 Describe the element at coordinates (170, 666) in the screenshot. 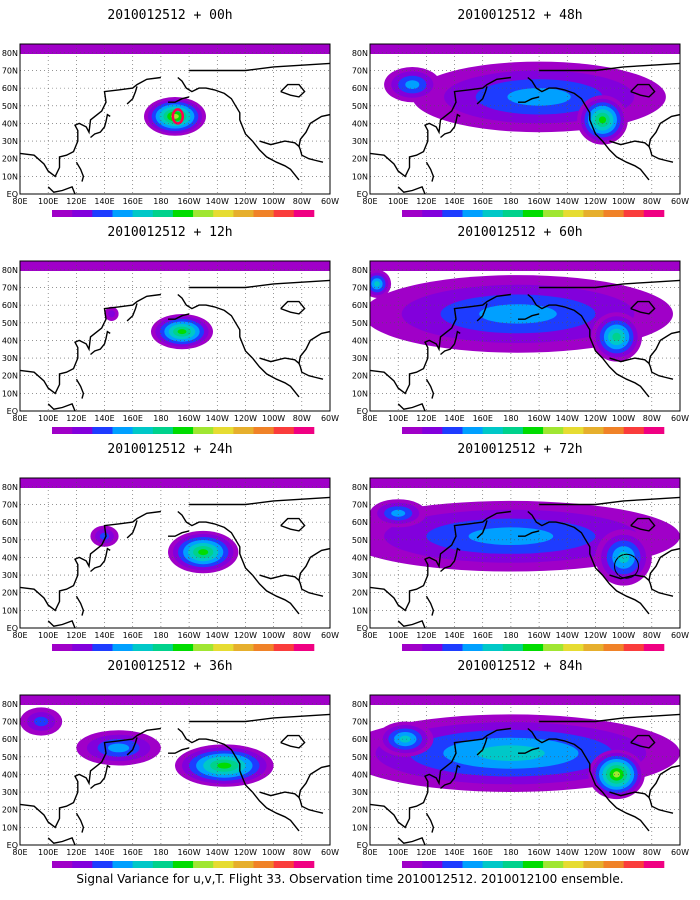

I see `panel-title: 2010012512 + 36h` at that location.